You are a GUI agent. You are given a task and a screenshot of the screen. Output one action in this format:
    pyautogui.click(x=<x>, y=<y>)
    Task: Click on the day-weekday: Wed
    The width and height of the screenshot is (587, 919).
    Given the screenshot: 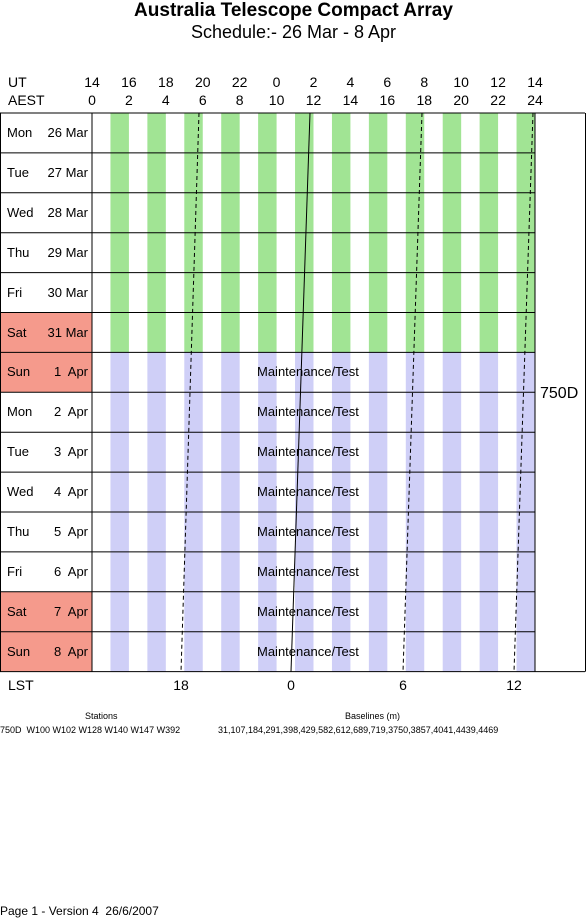 What is the action you would take?
    pyautogui.click(x=20, y=212)
    